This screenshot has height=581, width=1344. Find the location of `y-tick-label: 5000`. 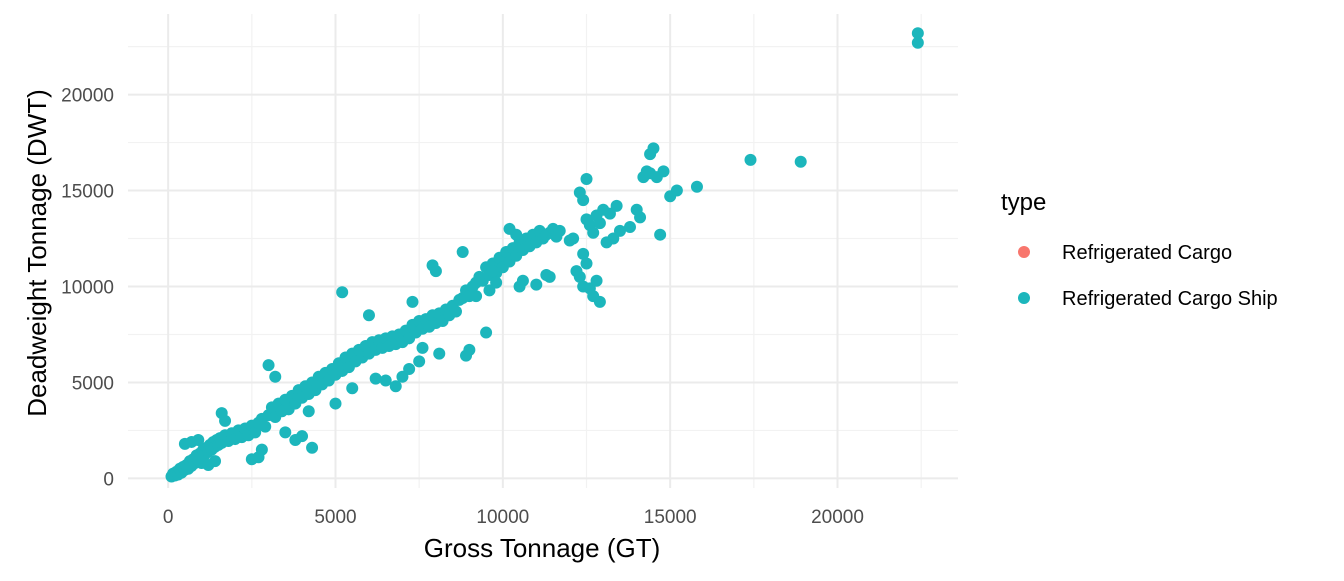

y-tick-label: 5000 is located at coordinates (93, 383).